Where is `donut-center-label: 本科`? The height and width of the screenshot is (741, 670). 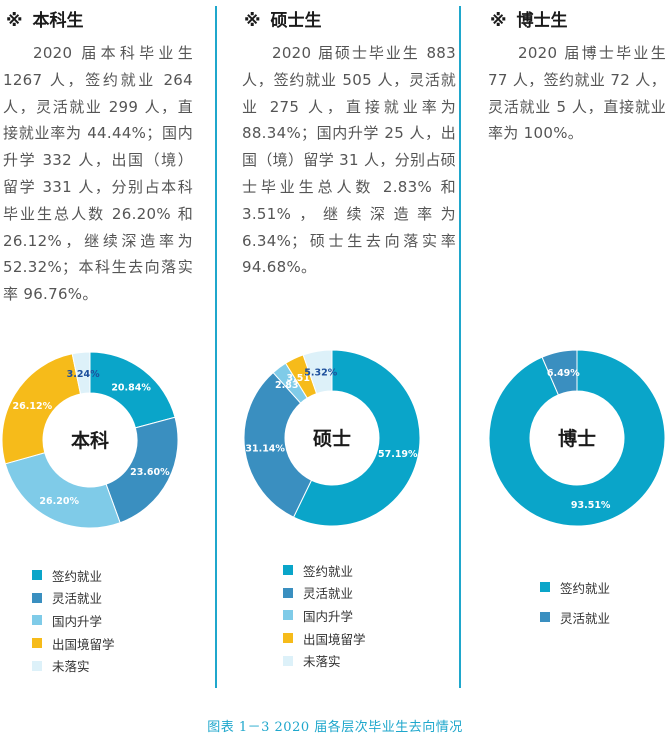
donut-center-label: 本科 is located at coordinates (90, 440).